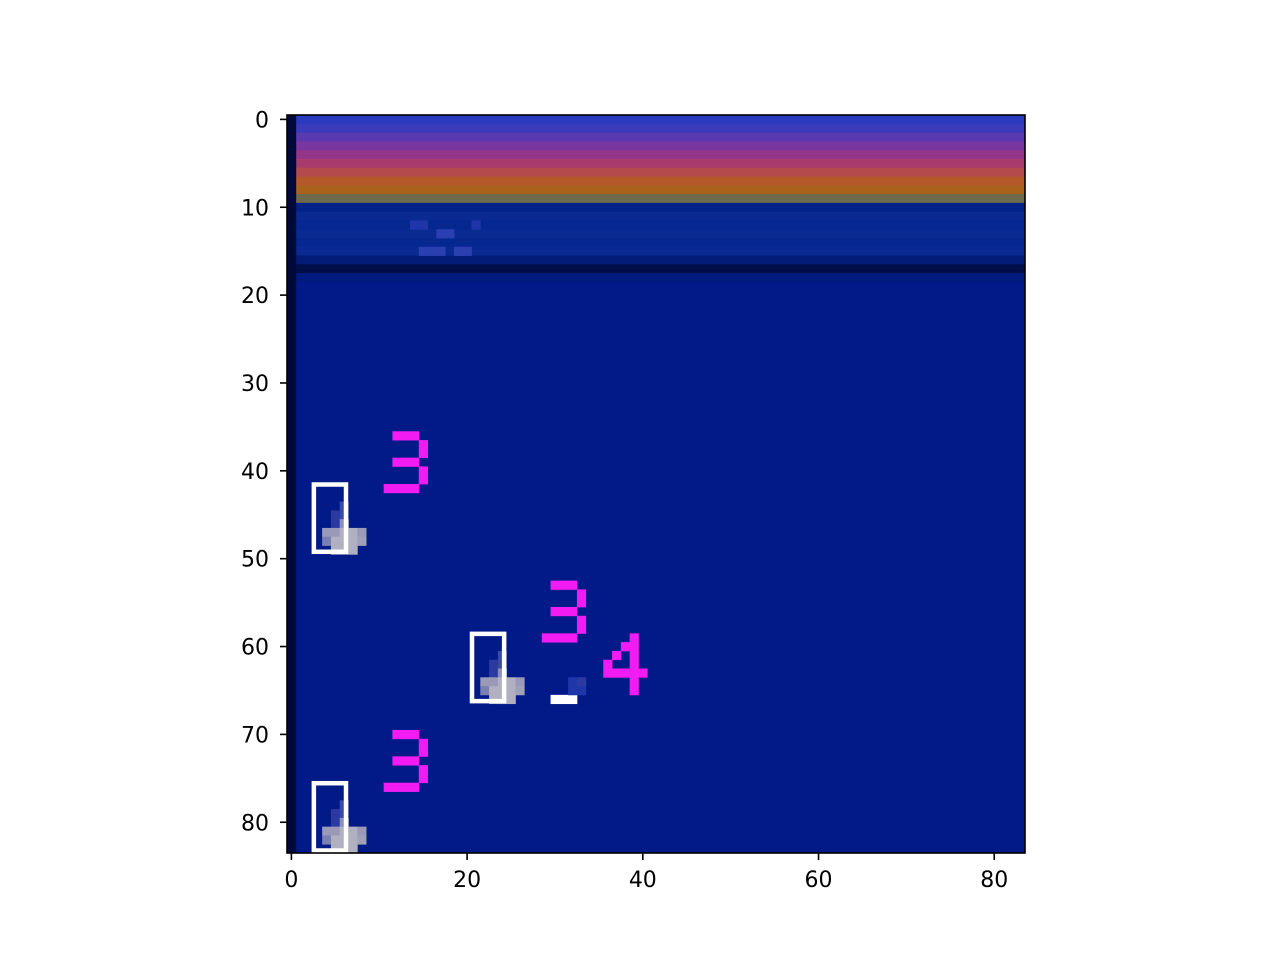 The image size is (1280, 960). What do you see at coordinates (819, 880) in the screenshot?
I see `x-tick-label: 60` at bounding box center [819, 880].